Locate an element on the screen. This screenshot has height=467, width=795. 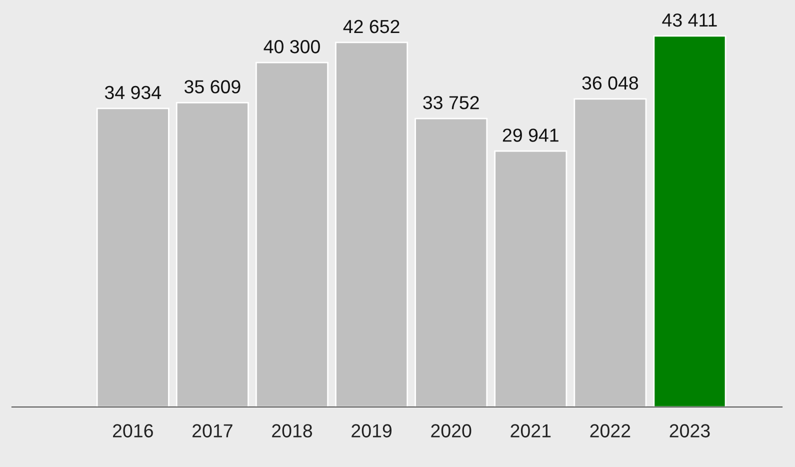
x-tick-label: 2017 is located at coordinates (212, 431).